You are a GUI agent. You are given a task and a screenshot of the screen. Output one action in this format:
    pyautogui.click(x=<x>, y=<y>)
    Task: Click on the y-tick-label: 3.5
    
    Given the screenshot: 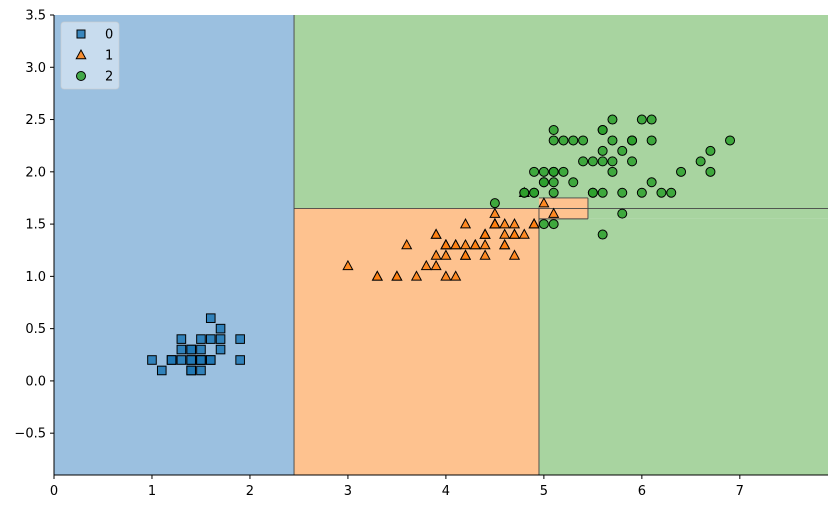 What is the action you would take?
    pyautogui.click(x=35, y=16)
    